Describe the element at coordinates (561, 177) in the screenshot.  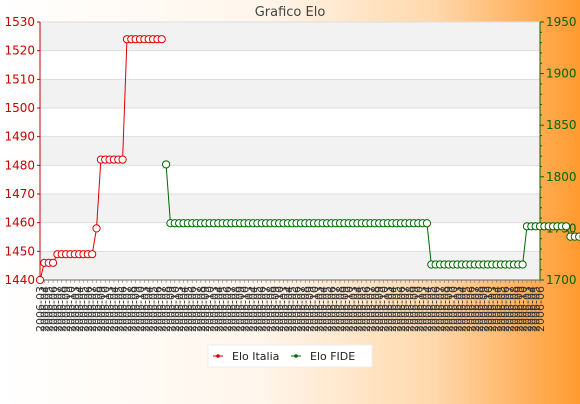
I see `y-tick-right-label: 1800` at that location.